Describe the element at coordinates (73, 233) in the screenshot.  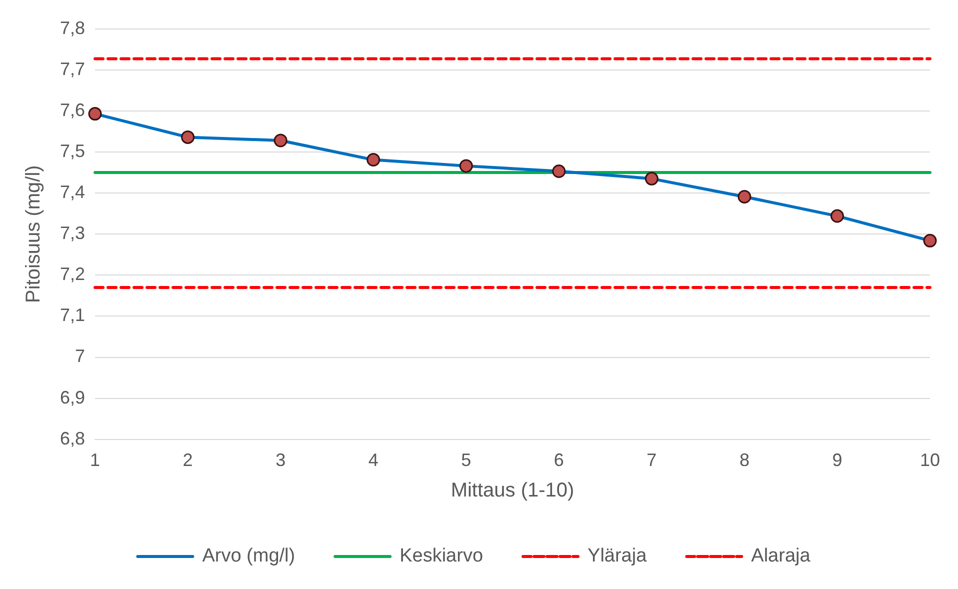
I see `y-tick-label: 7,3` at that location.